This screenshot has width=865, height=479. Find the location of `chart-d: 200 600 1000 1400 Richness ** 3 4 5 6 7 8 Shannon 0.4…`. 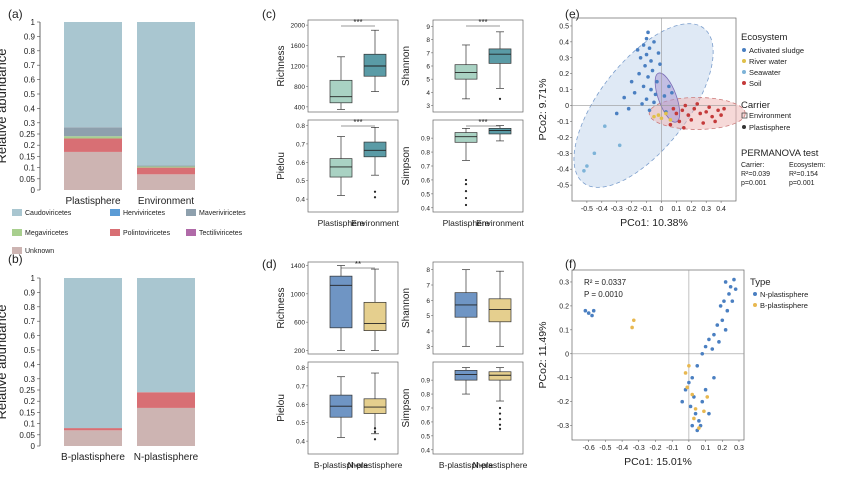

chart-d: 200 600 1000 1400 Richness ** 3 4 5 6 7 8 Shannon 0.4… is located at coordinates (402, 365).